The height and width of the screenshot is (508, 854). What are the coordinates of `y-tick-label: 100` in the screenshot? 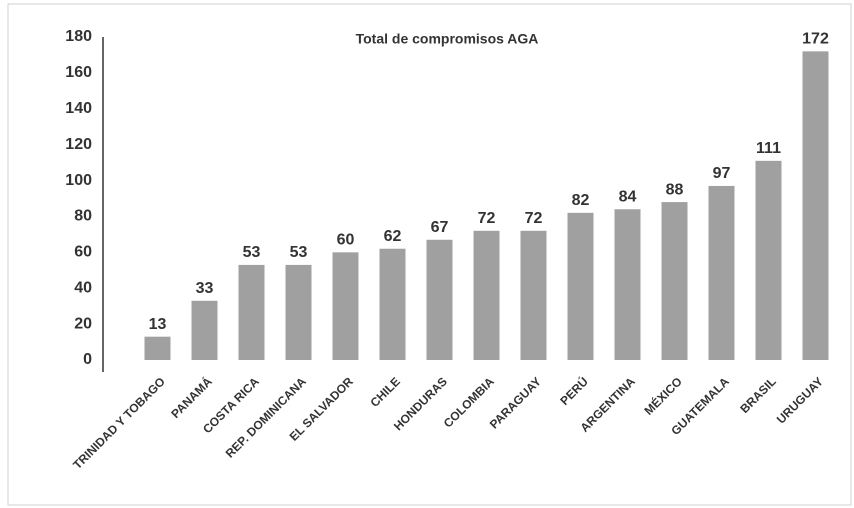 It's located at (78, 180).